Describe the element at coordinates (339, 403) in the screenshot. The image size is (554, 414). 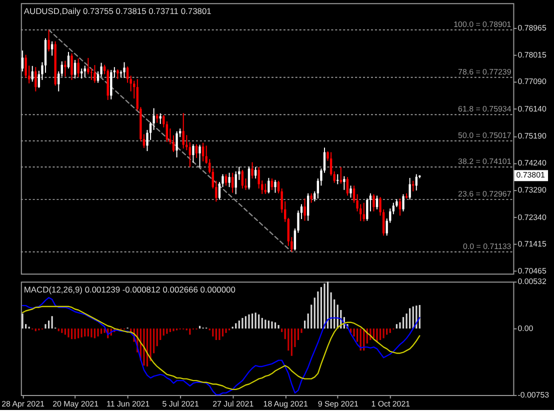
I see `x-tick-label: 9 Sep 2021` at that location.